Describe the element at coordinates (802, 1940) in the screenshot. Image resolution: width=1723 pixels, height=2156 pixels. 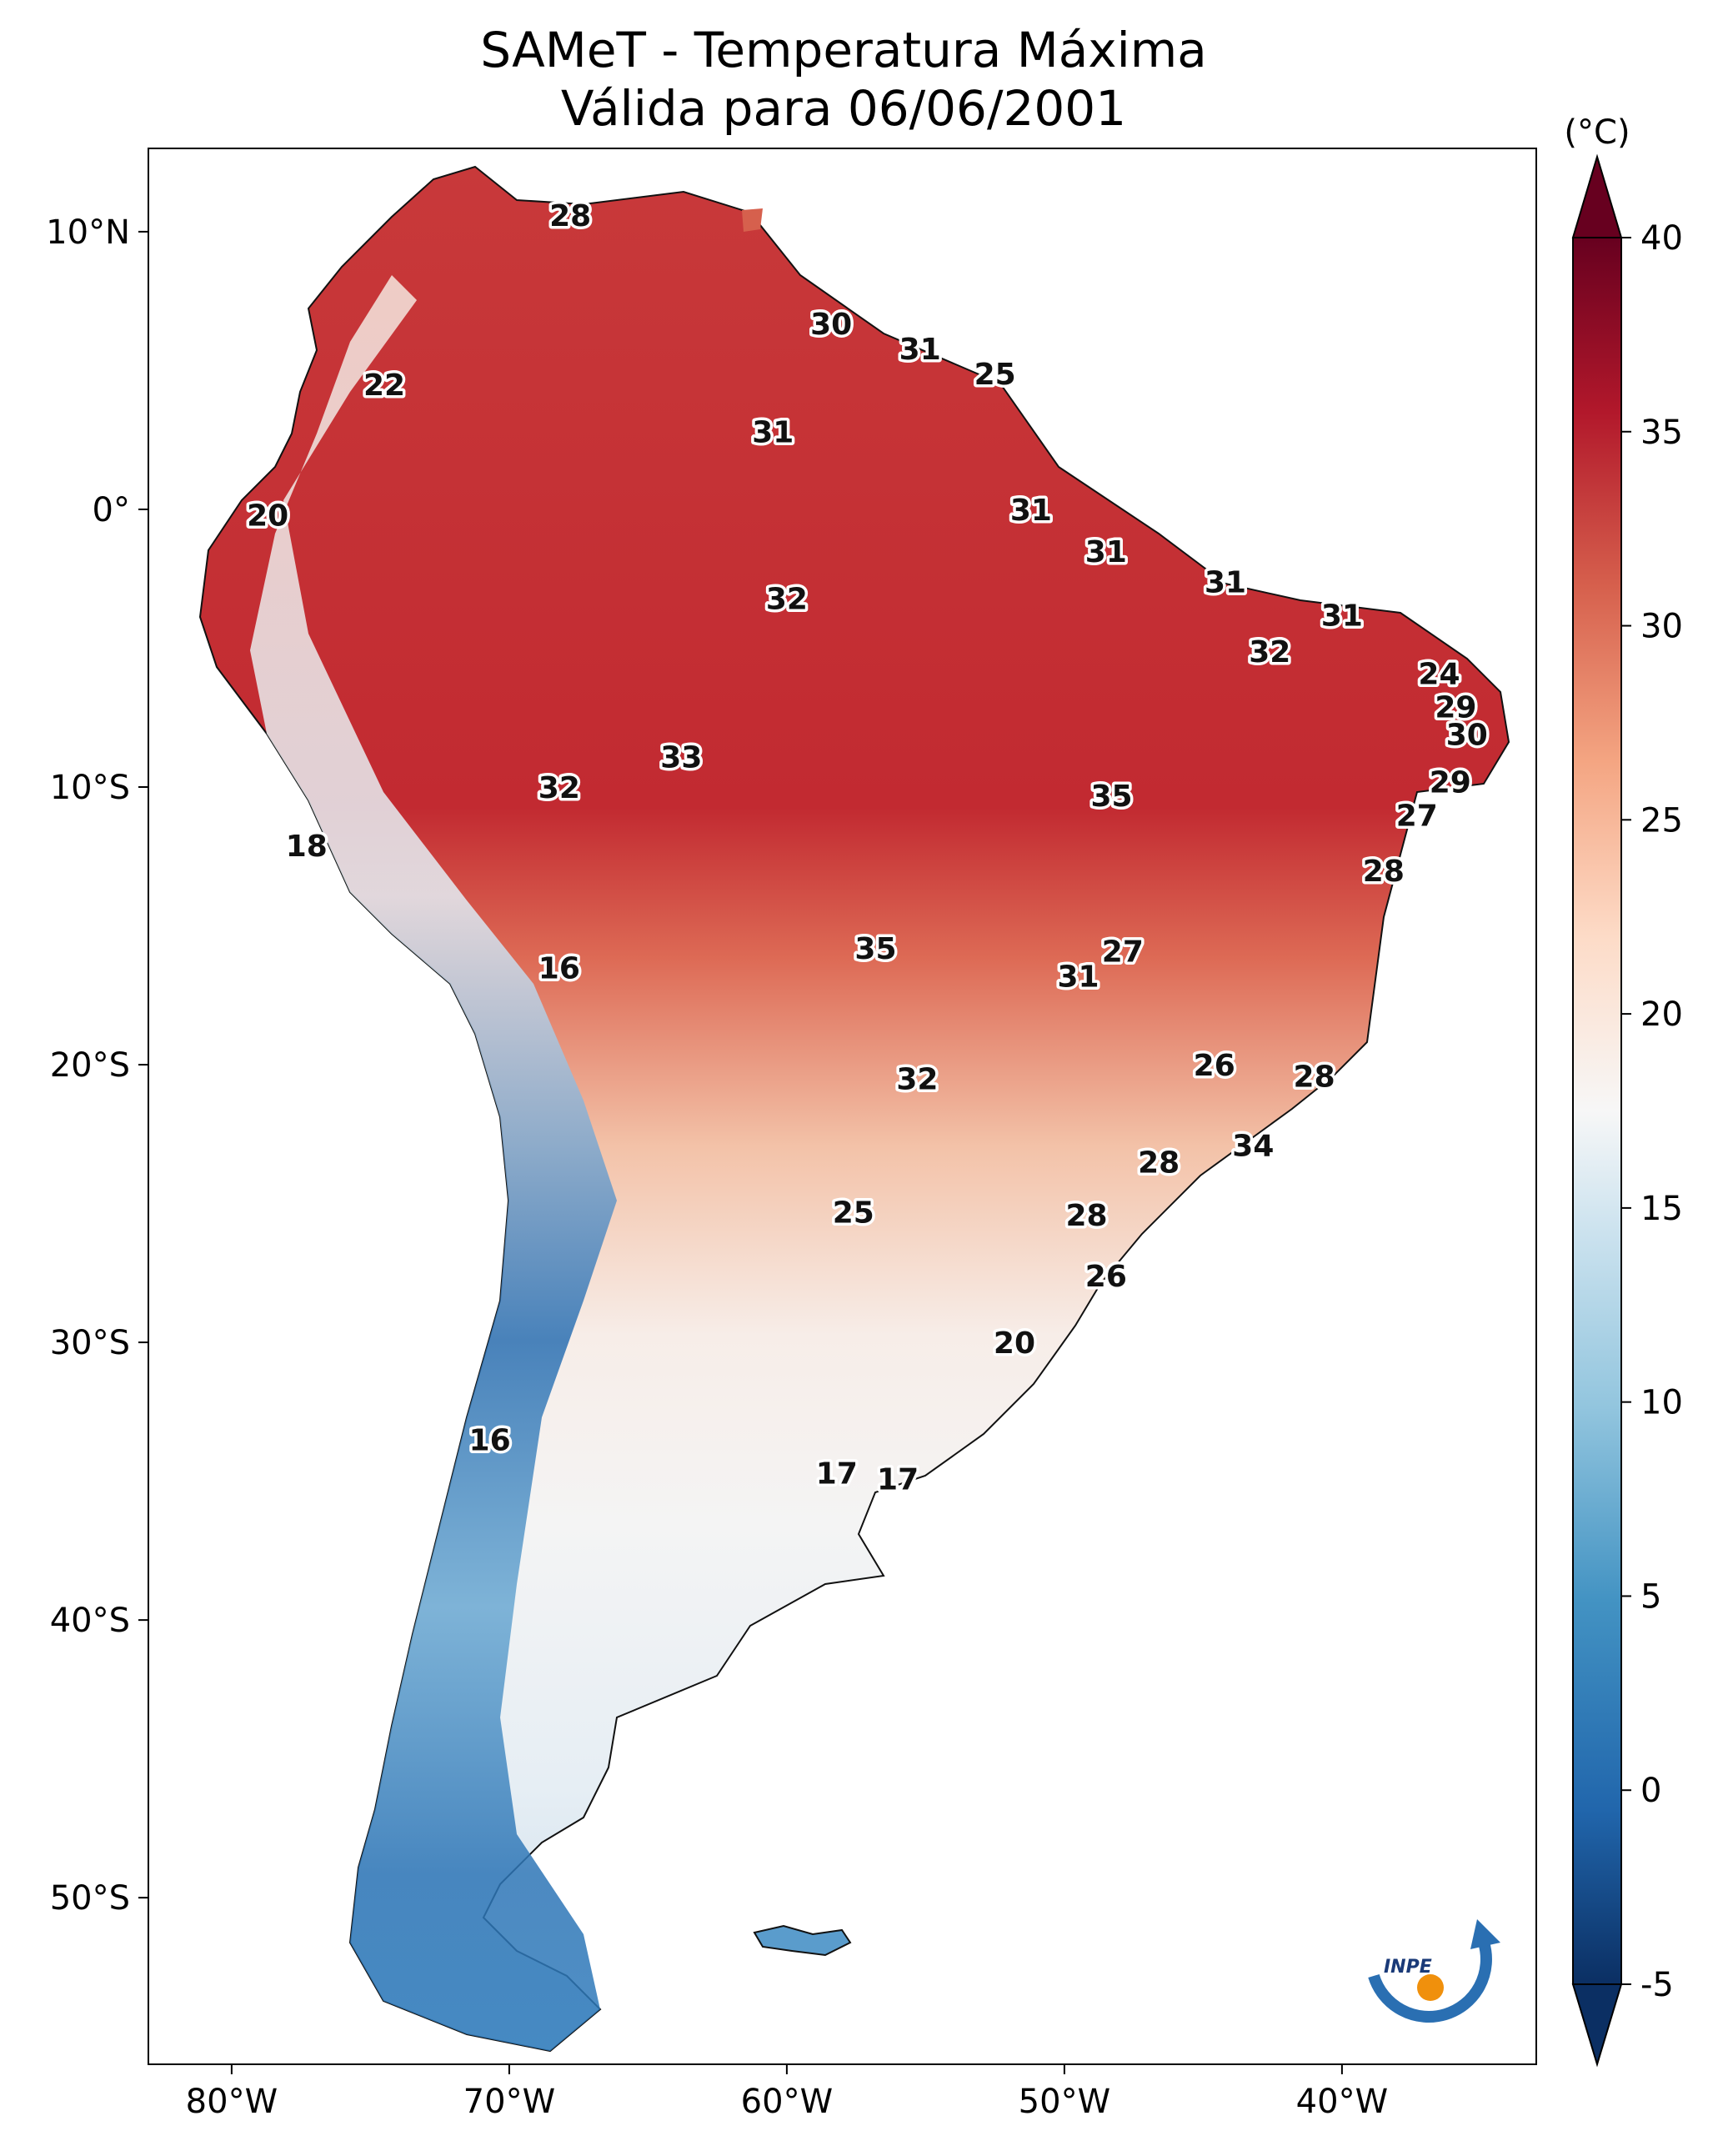
I see `falkland-islands` at that location.